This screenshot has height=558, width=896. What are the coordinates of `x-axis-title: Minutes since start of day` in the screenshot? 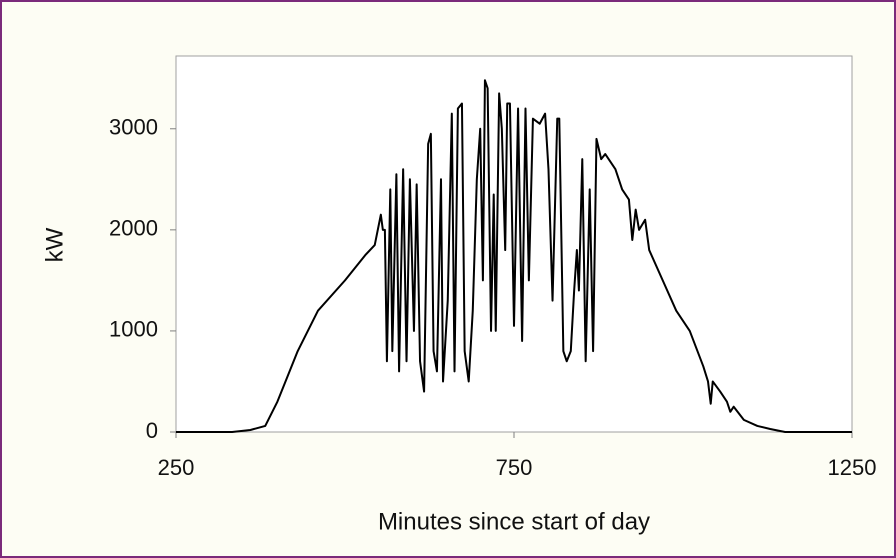 It's located at (514, 521).